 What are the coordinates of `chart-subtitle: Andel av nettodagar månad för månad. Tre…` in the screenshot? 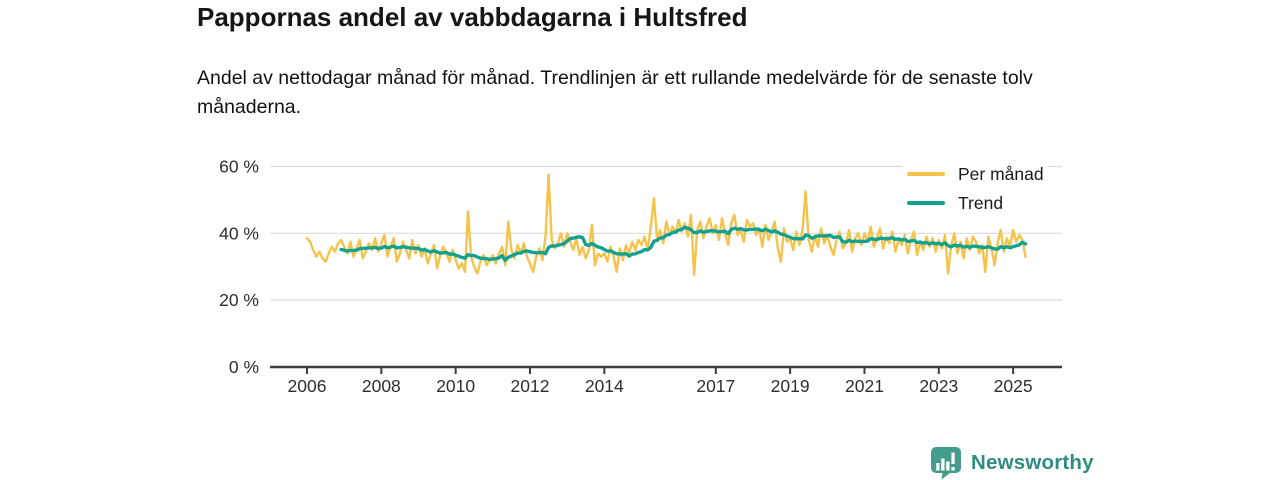 It's located at (615, 92).